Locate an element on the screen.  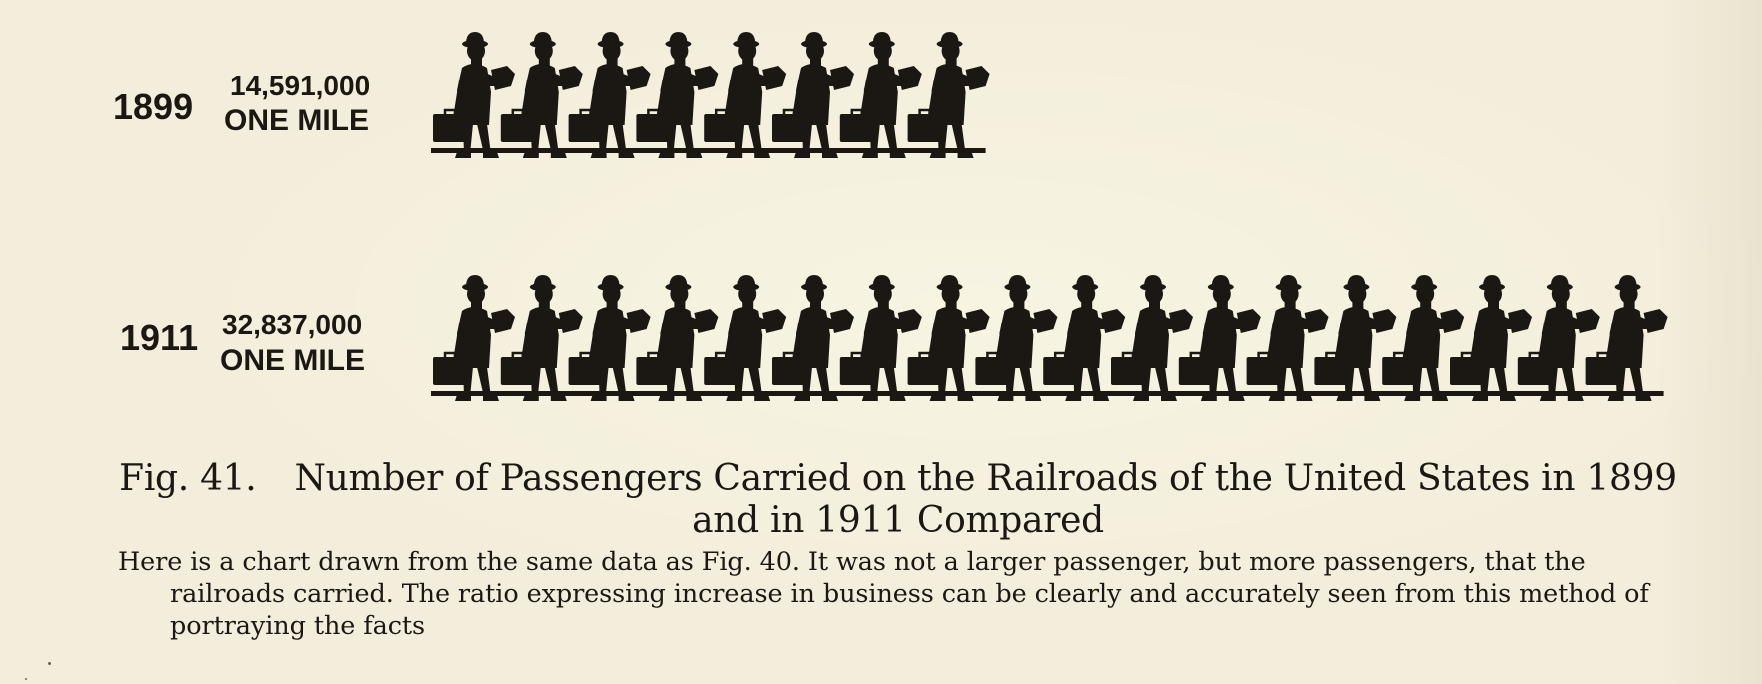
row-1911-baseline is located at coordinates (1047, 393).